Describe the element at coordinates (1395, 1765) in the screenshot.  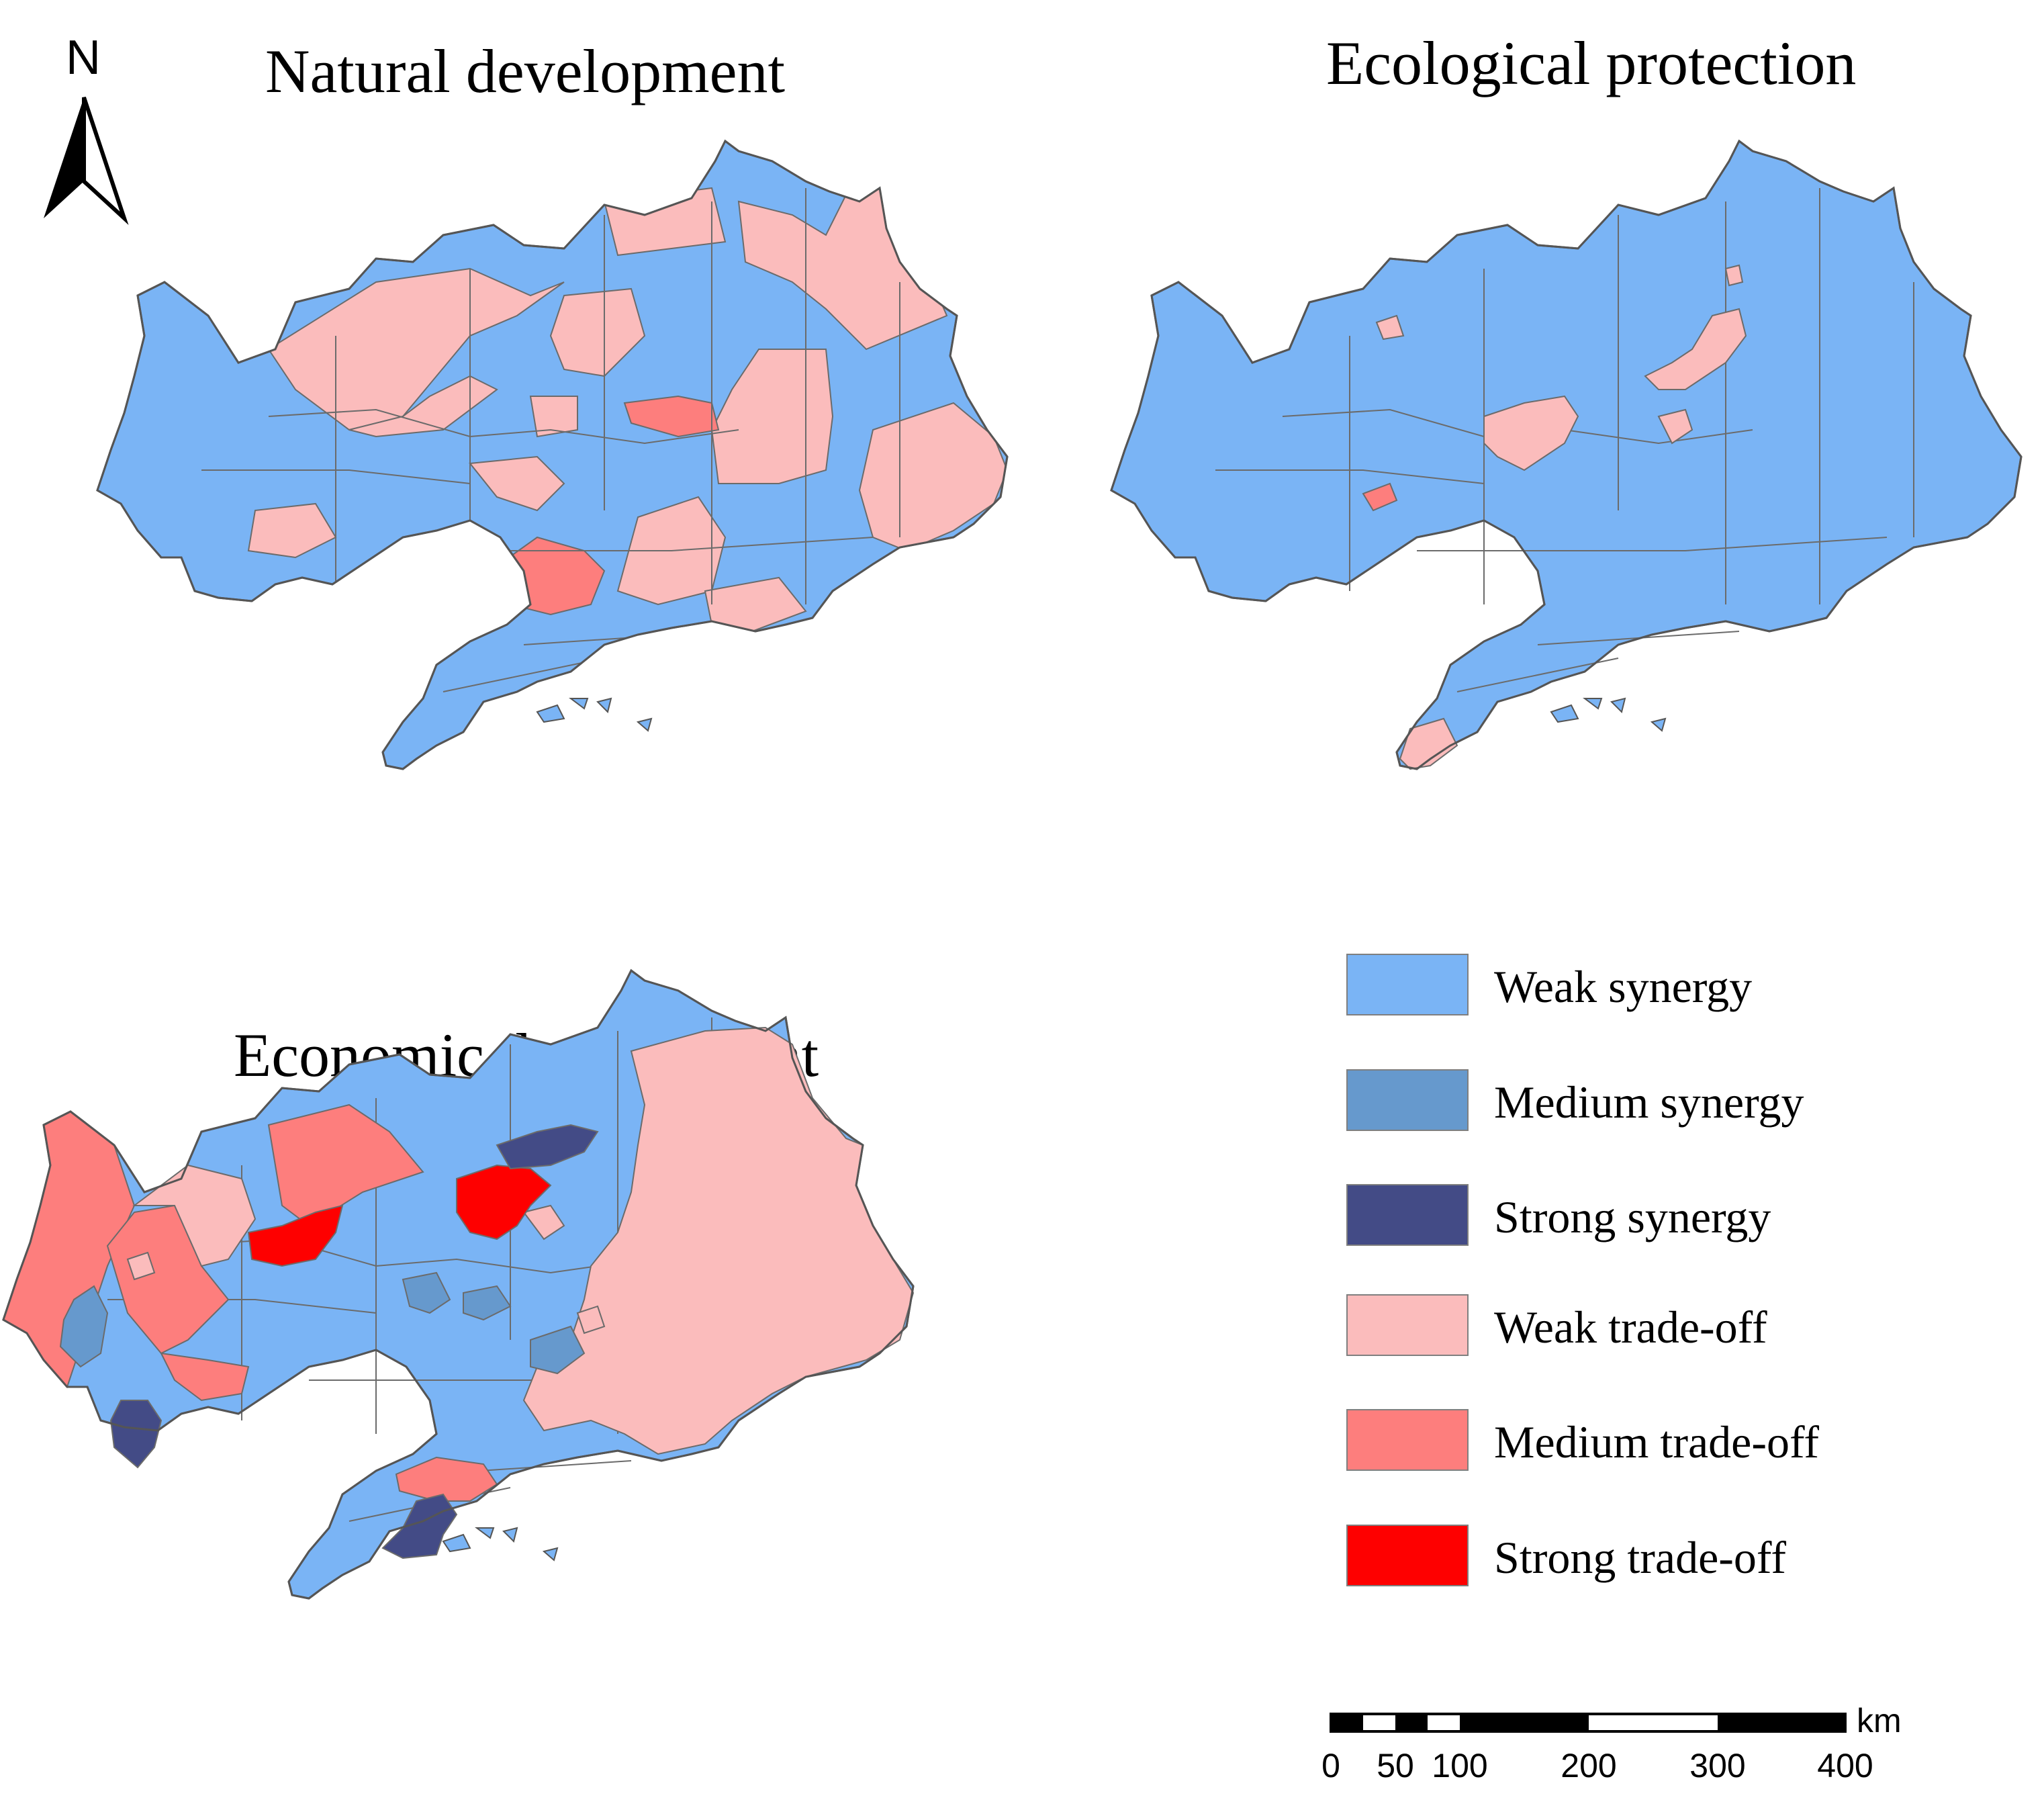
I see `scale-tick: 50` at that location.